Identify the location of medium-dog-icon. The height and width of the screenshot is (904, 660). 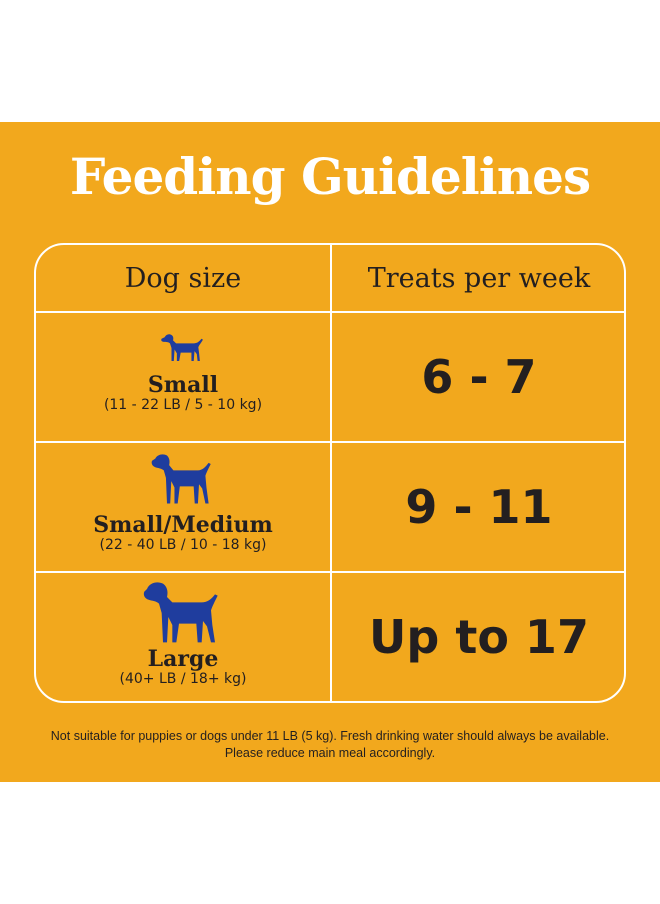
(181, 479).